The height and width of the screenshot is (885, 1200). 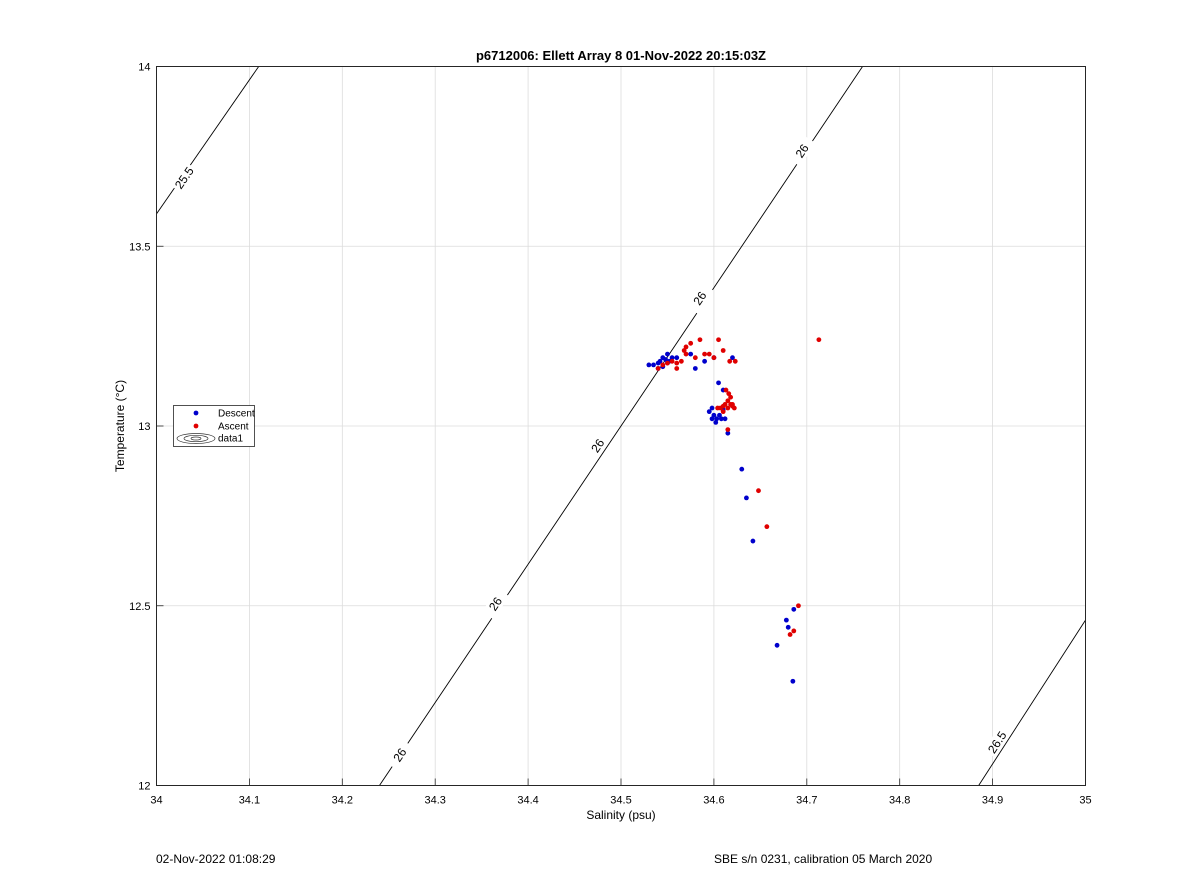 What do you see at coordinates (139, 247) in the screenshot?
I see `y-tick-label: 13.5` at bounding box center [139, 247].